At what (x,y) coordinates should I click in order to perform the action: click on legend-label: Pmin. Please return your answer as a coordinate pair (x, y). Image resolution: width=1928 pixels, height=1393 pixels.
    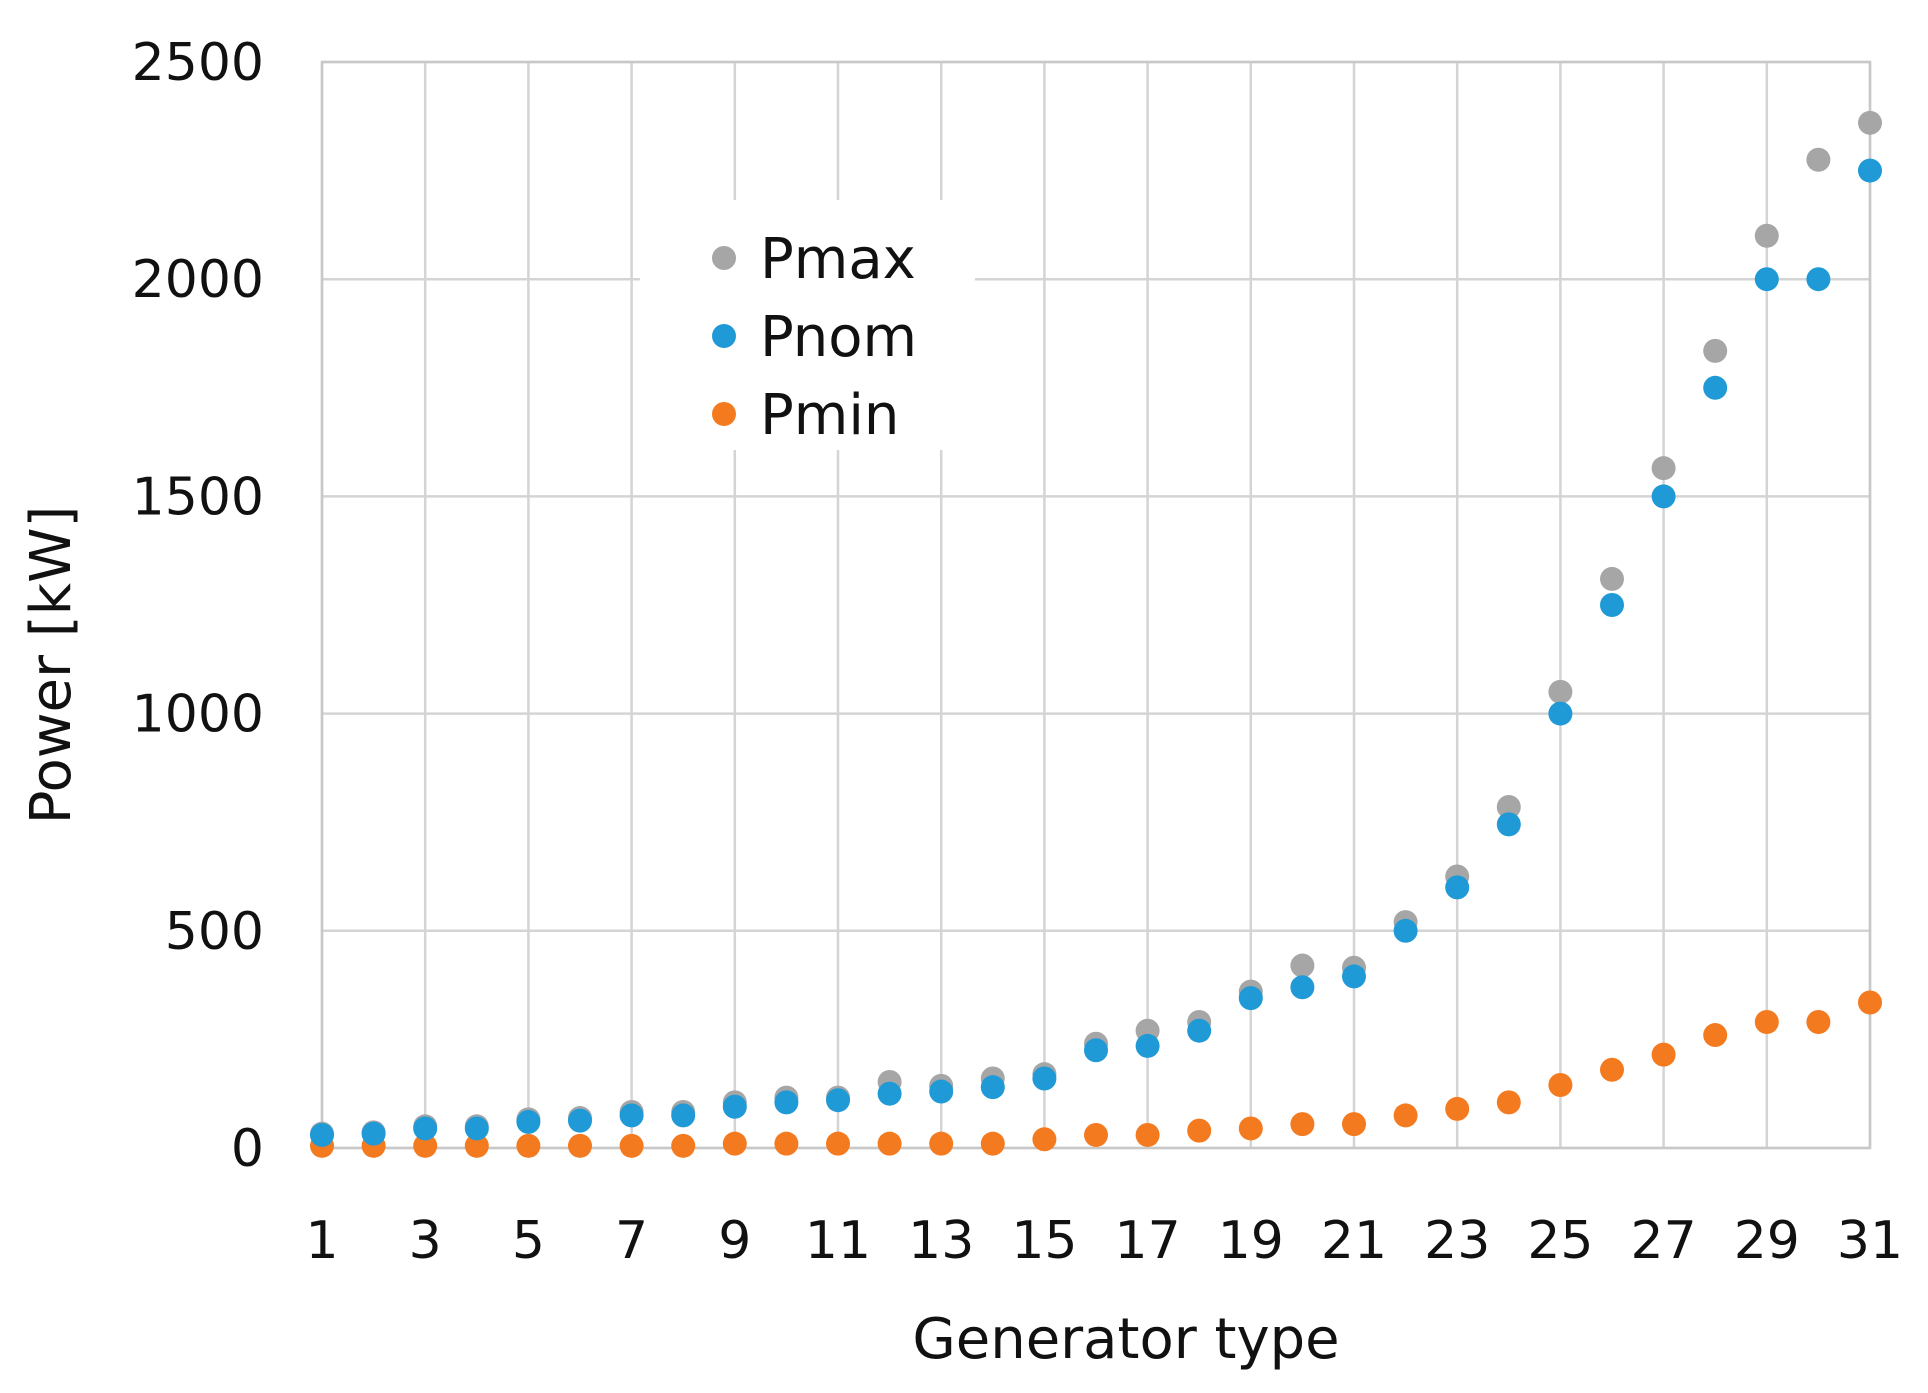
    Looking at the image, I should click on (829, 415).